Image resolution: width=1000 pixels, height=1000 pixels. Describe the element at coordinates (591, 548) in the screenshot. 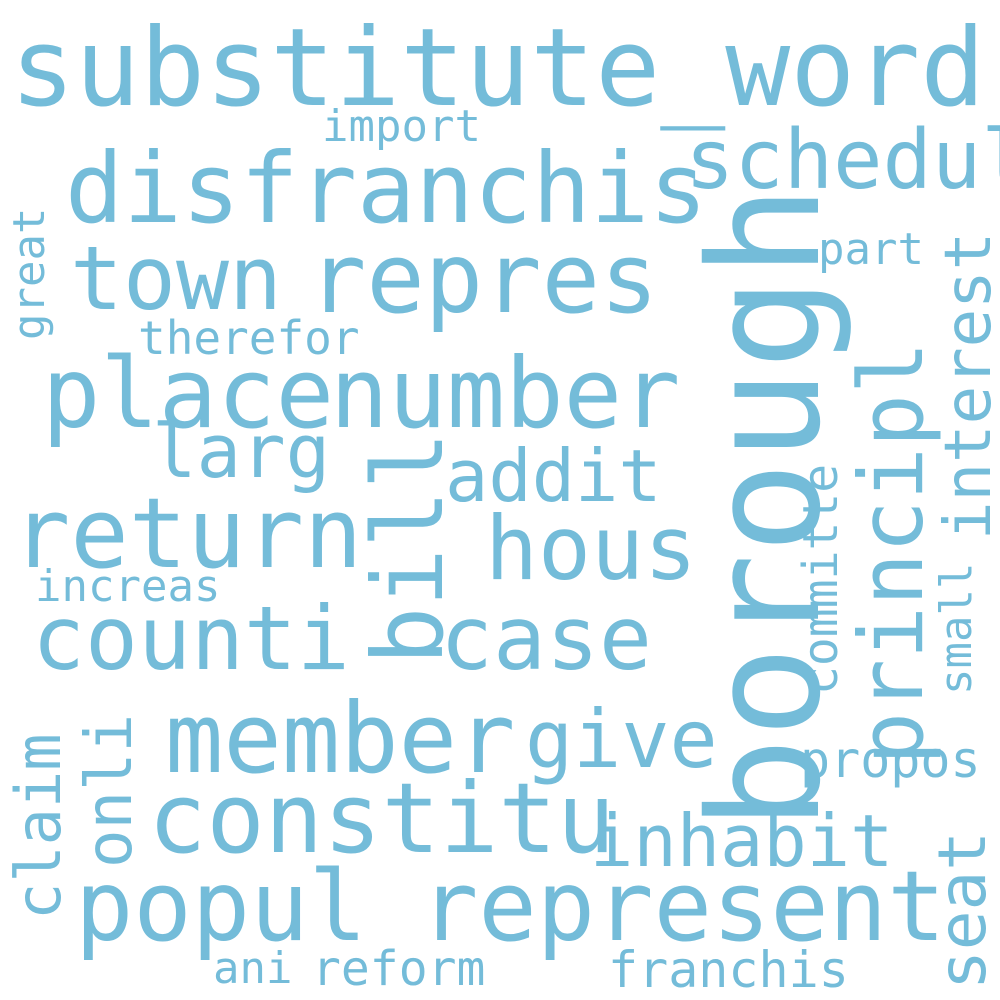

I see `word-hous: hous` at that location.